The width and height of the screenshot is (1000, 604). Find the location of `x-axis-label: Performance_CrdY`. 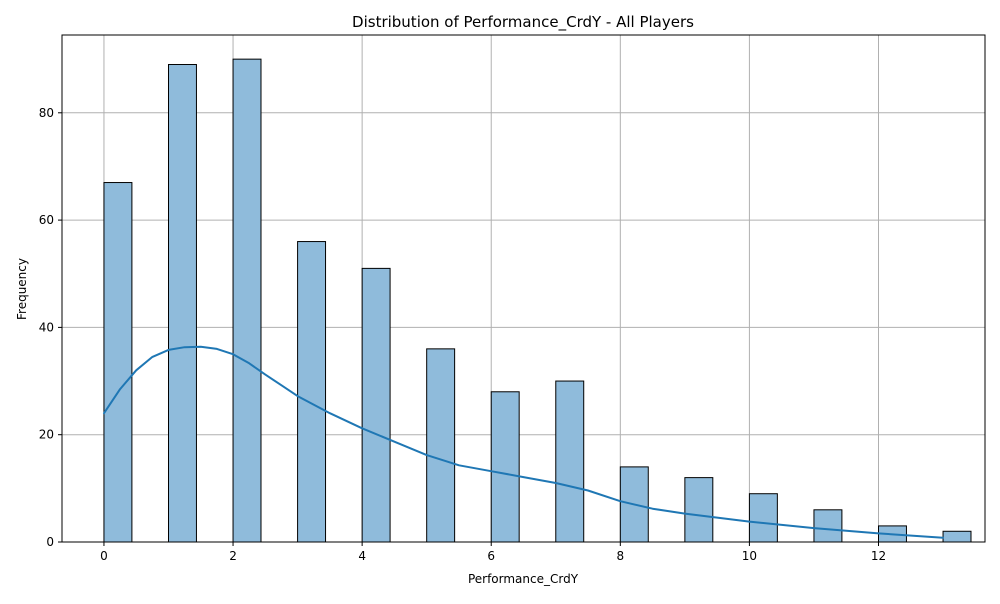

x-axis-label: Performance_CrdY is located at coordinates (523, 579).